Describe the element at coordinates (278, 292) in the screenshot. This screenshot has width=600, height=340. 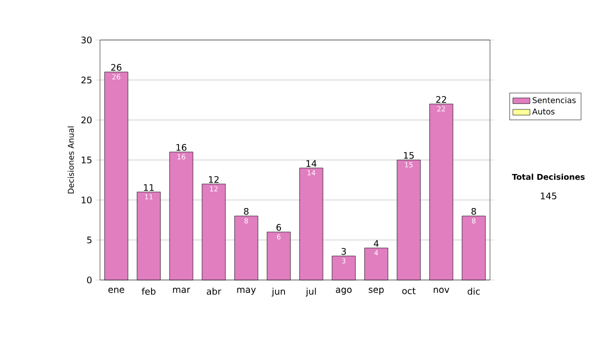
I see `x-tick-label: jun` at that location.